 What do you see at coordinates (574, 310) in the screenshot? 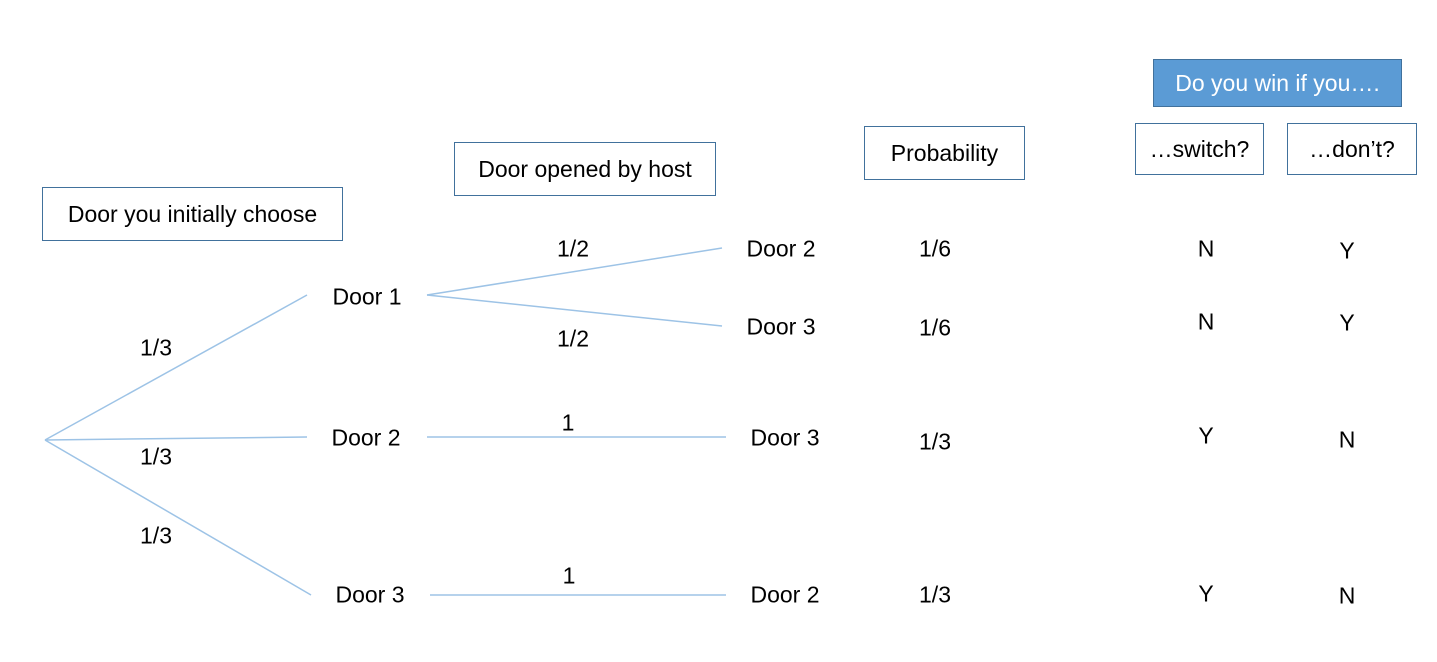
I see `branch-door1-door3` at bounding box center [574, 310].